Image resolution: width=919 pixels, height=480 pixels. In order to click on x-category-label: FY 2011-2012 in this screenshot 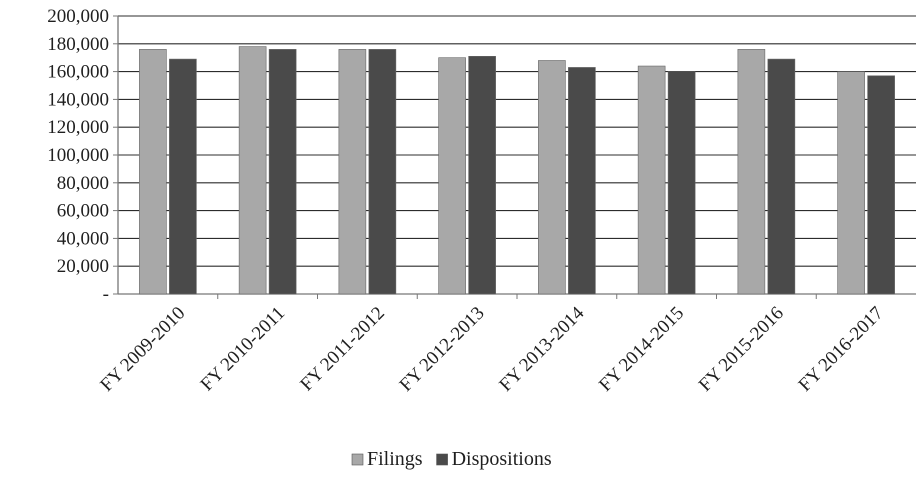, I will do `click(342, 349)`.